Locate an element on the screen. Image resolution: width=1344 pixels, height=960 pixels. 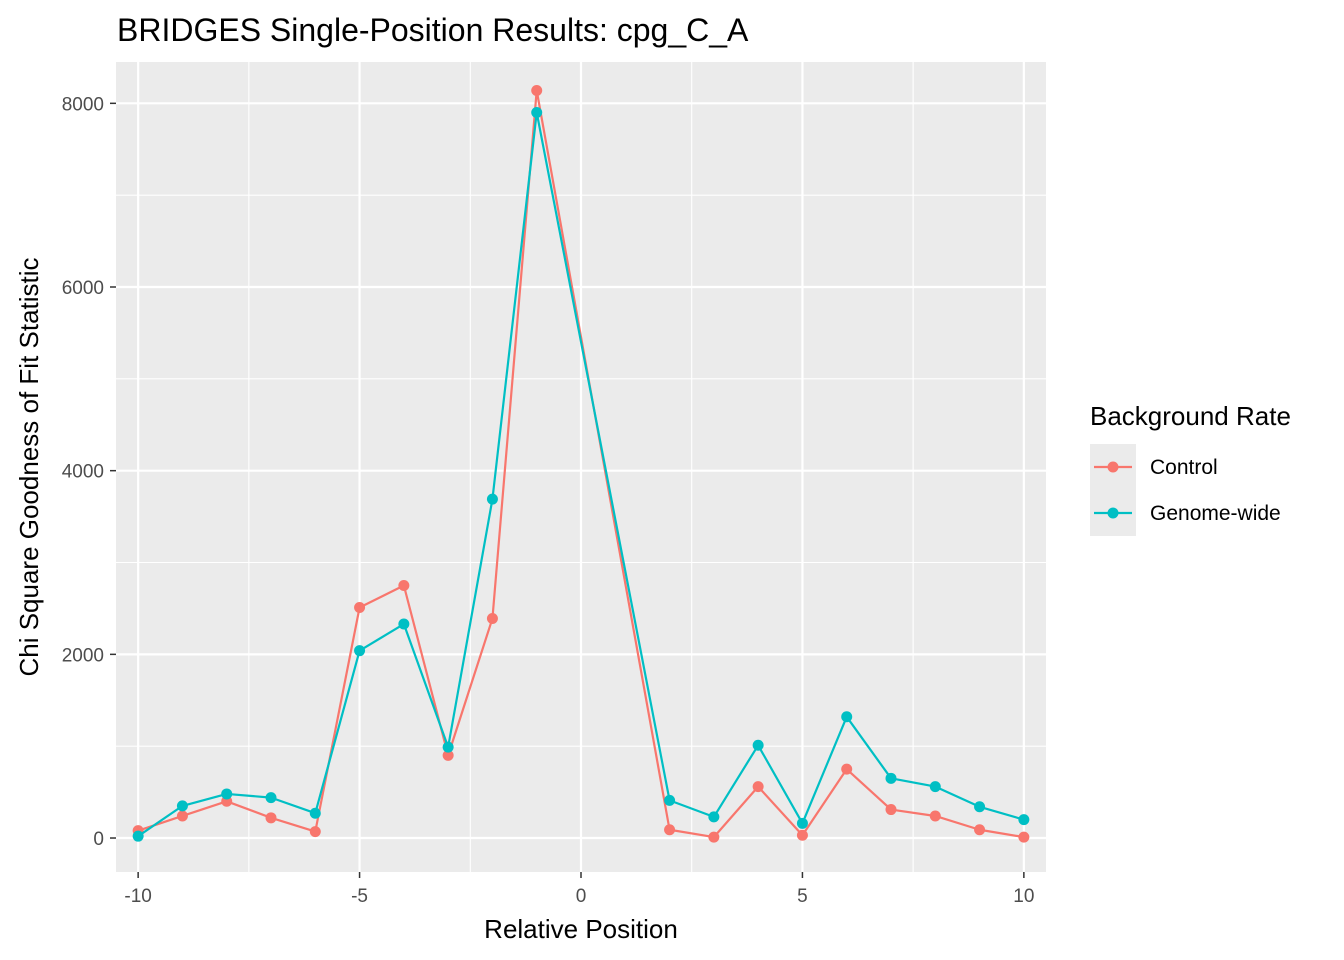
legend: Background Rate Control Genome-wide is located at coordinates (1190, 468).